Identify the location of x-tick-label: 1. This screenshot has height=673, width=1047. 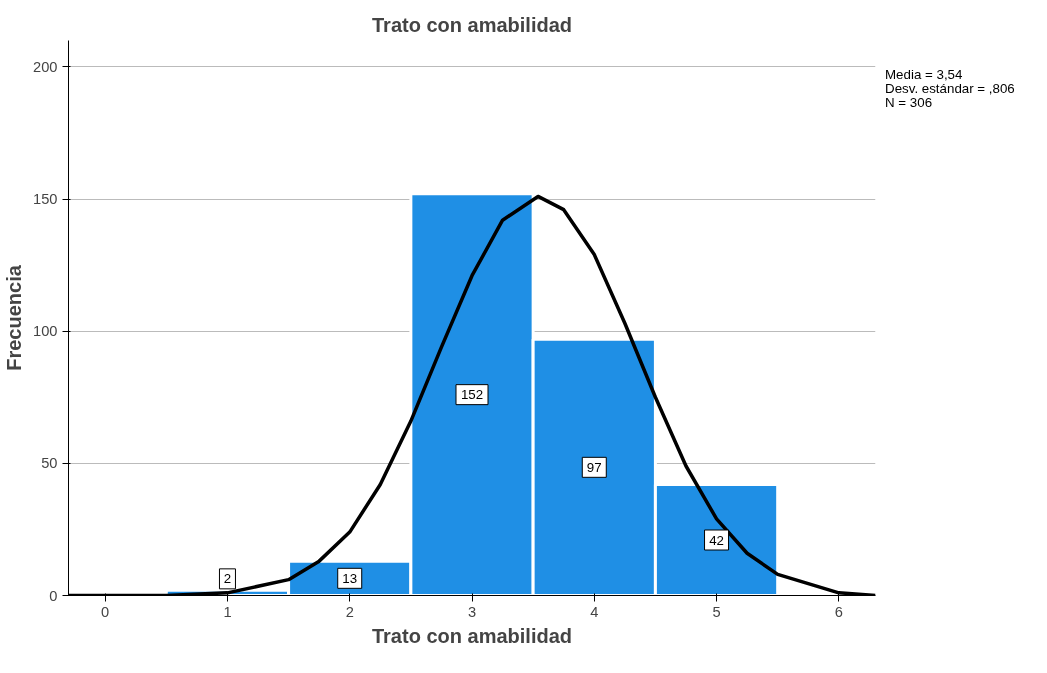
(227, 611).